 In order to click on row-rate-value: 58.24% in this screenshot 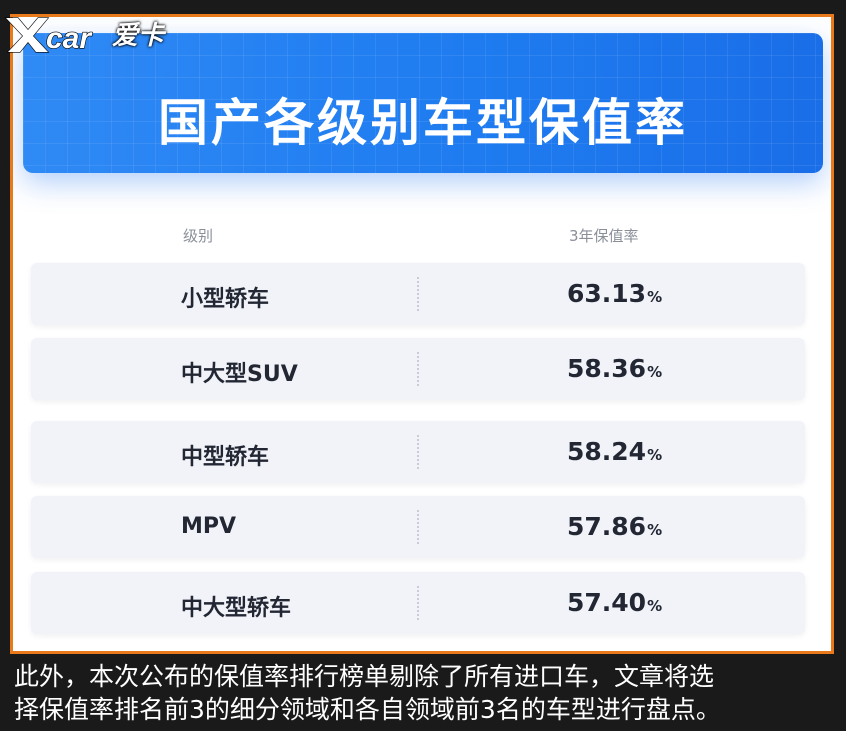, I will do `click(615, 451)`.